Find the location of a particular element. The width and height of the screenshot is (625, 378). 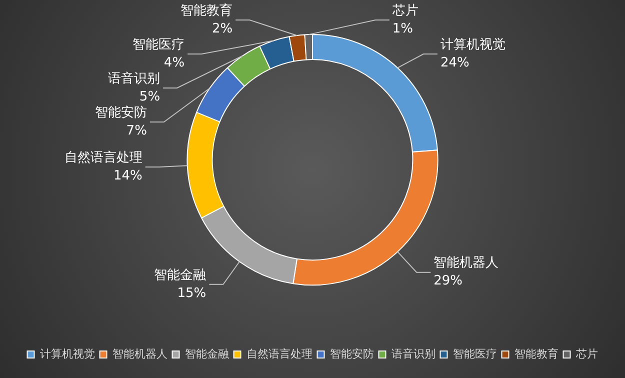

data-label: 15% is located at coordinates (191, 293).